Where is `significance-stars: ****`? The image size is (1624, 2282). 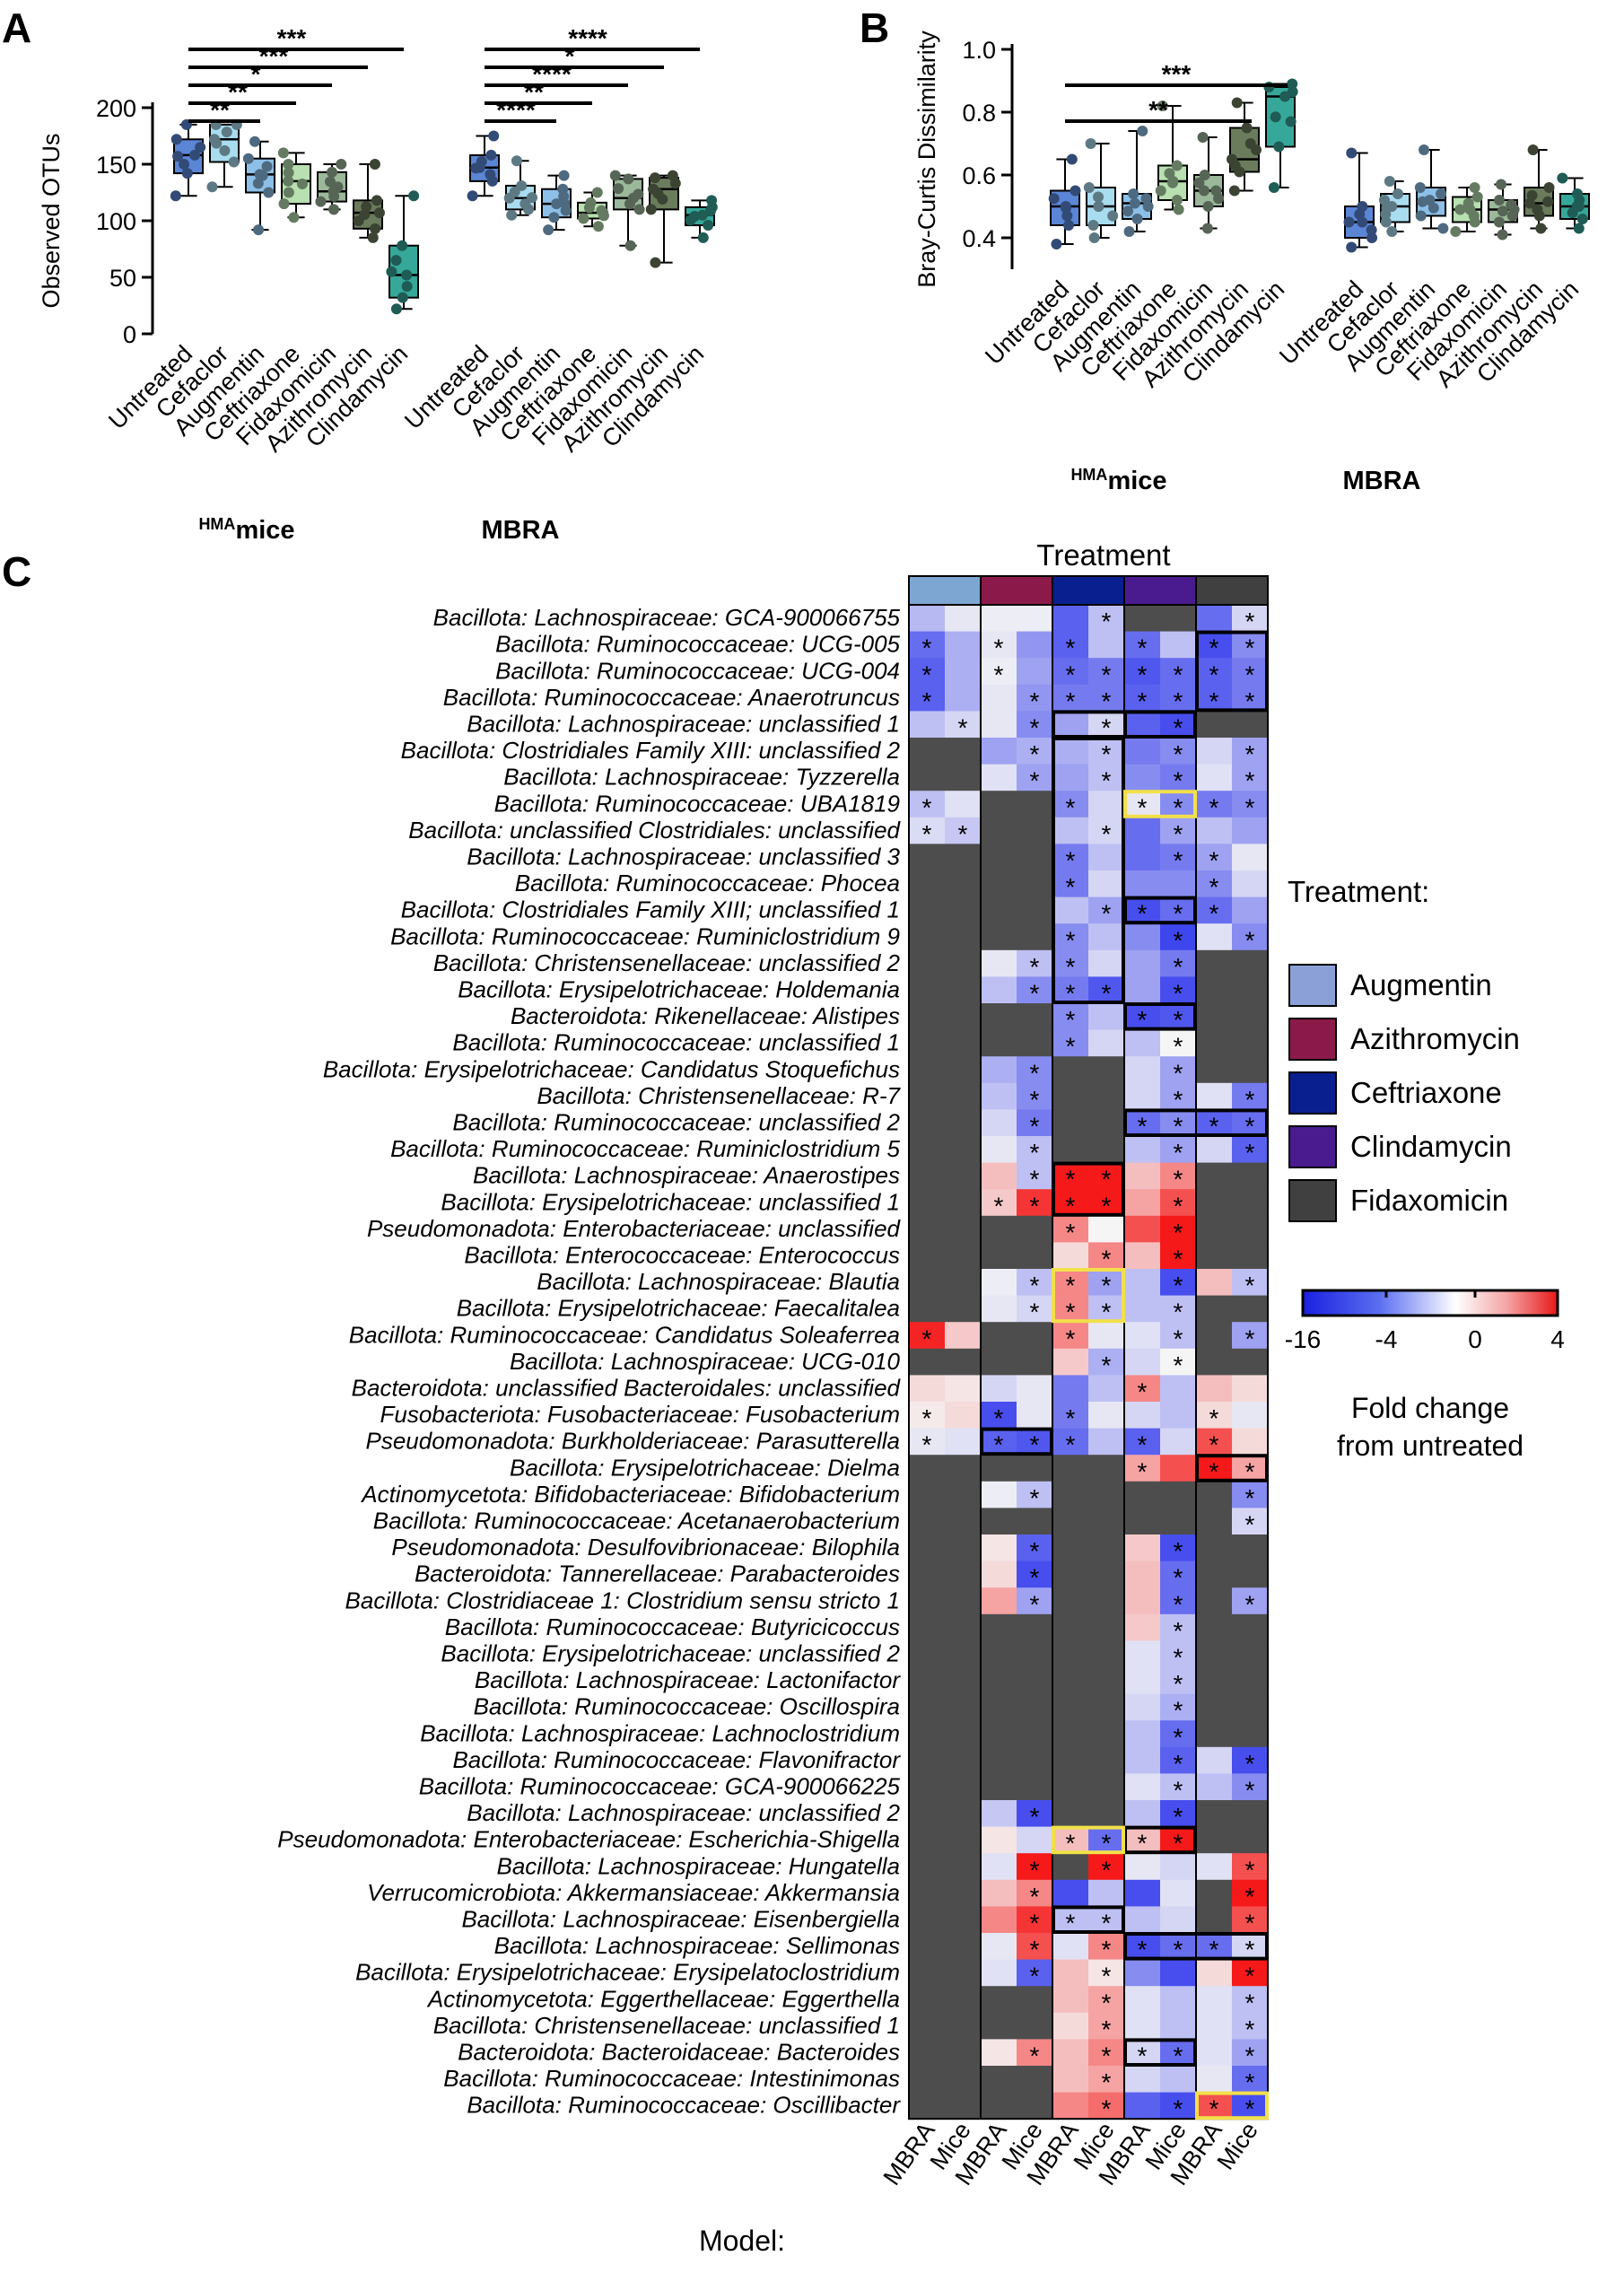
significance-stars: **** is located at coordinates (552, 74).